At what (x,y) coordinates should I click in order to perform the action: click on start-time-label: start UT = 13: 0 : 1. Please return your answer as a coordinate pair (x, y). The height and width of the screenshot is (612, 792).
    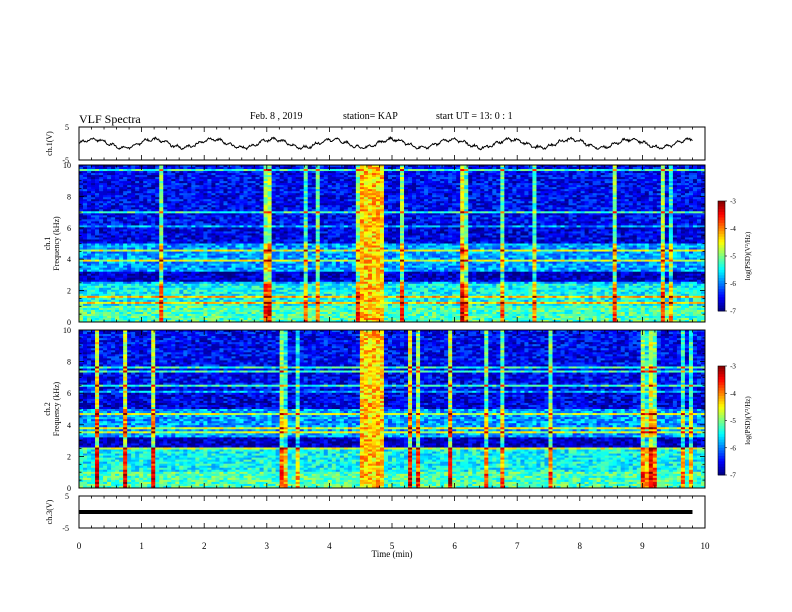
    Looking at the image, I should click on (474, 116).